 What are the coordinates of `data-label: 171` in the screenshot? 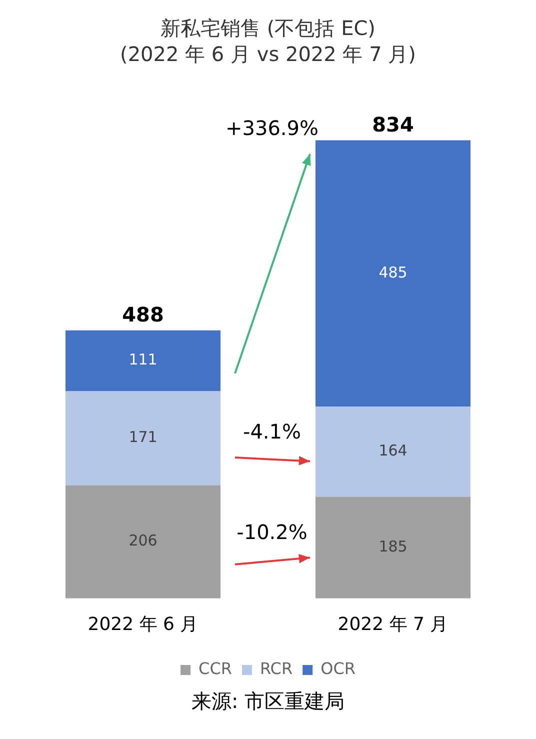 It's located at (143, 437).